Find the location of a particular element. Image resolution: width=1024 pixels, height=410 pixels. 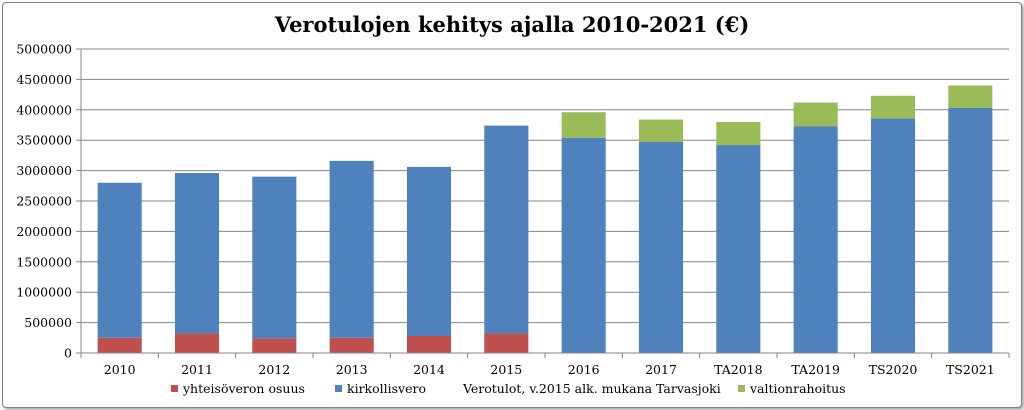

bar-segment-TA2018-s3 is located at coordinates (738, 133).